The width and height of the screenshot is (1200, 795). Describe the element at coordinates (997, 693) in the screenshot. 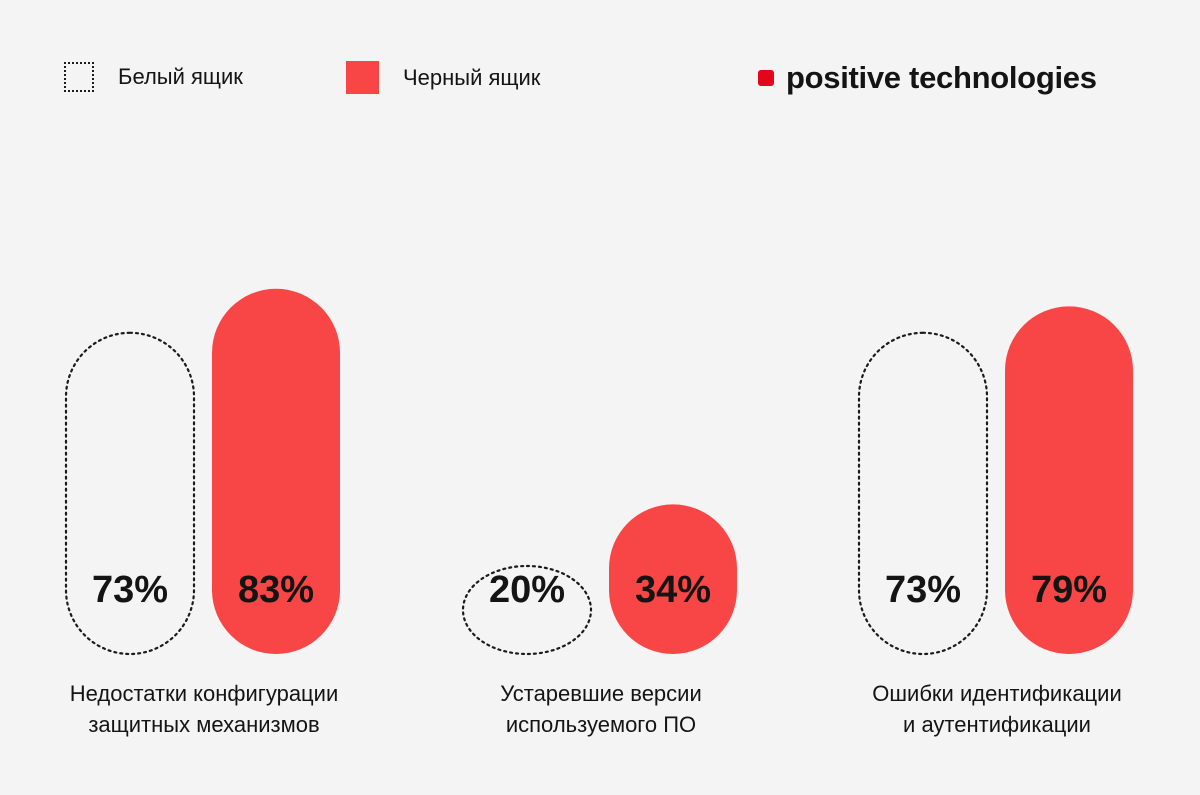

I see `category-label-2-line-1: Ошибки идентификации` at that location.